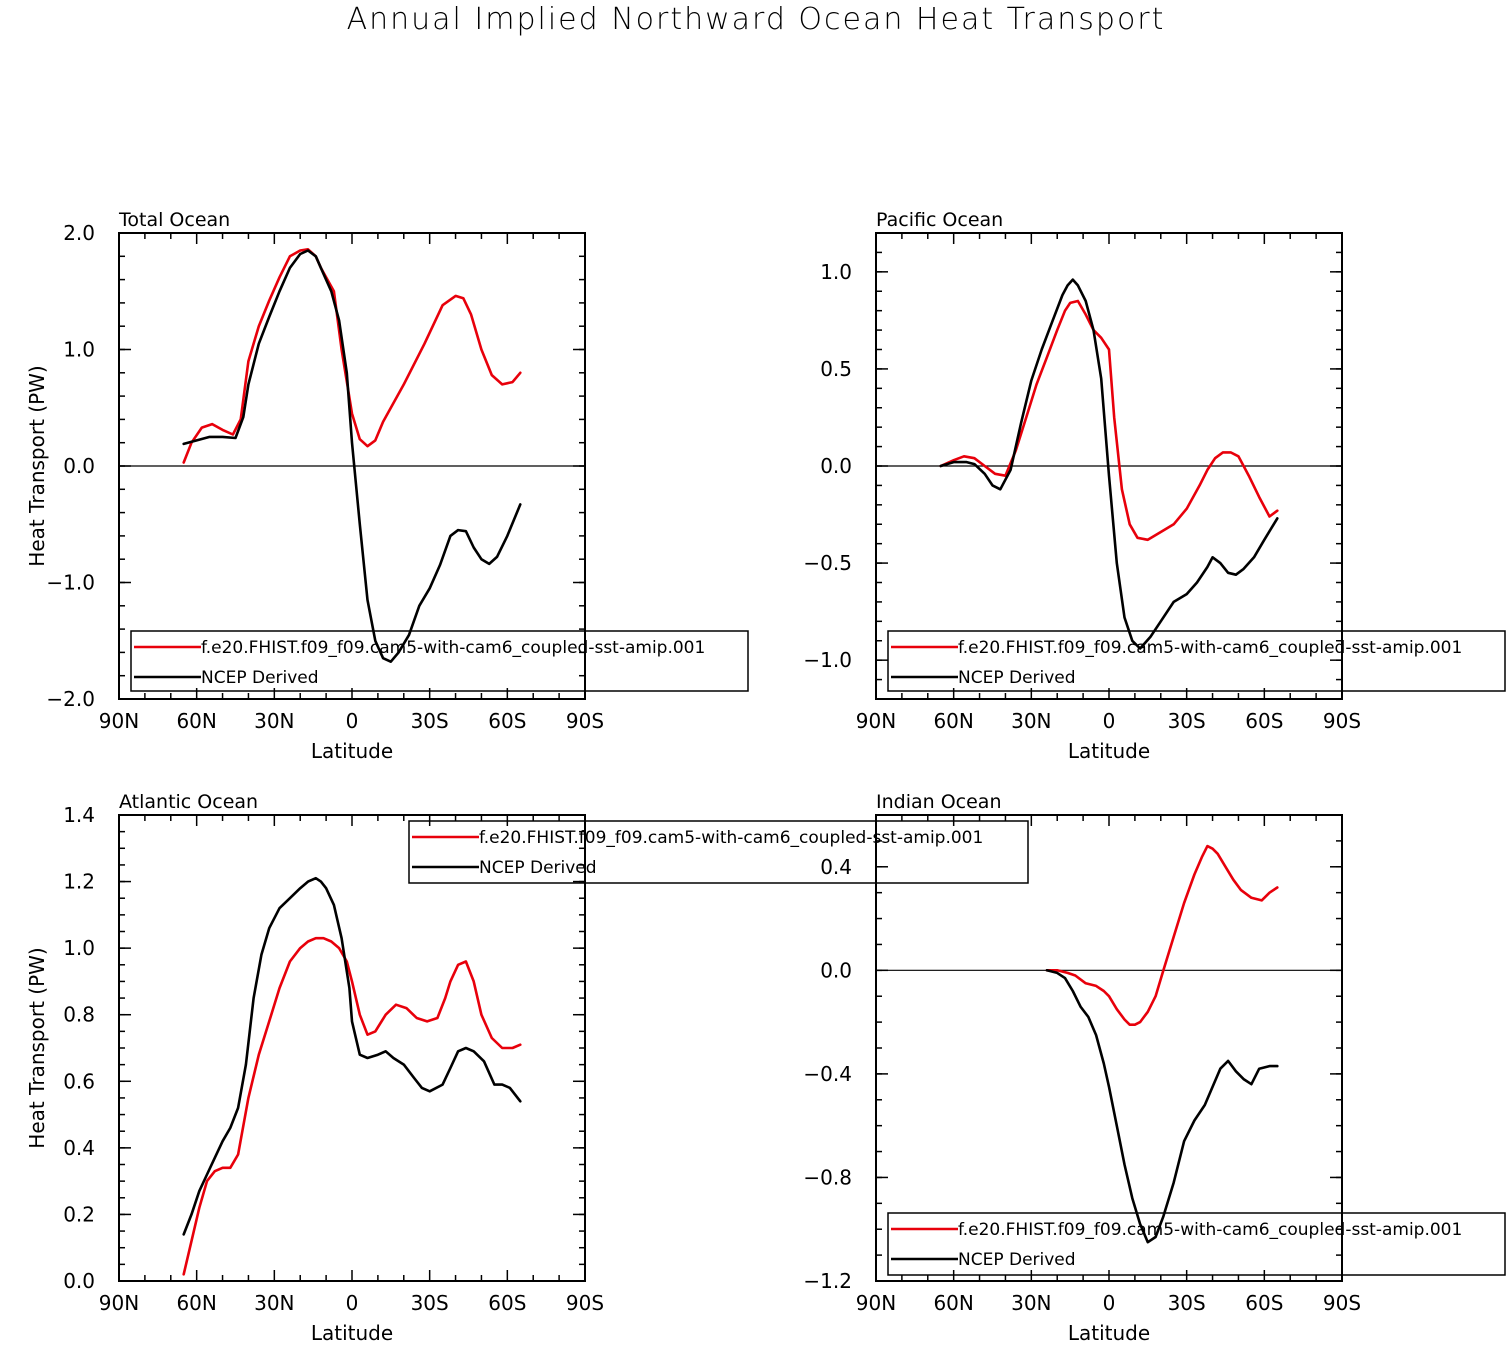 The image size is (1512, 1361). Describe the element at coordinates (70, 699) in the screenshot. I see `y-tick-label: −2.0` at that location.